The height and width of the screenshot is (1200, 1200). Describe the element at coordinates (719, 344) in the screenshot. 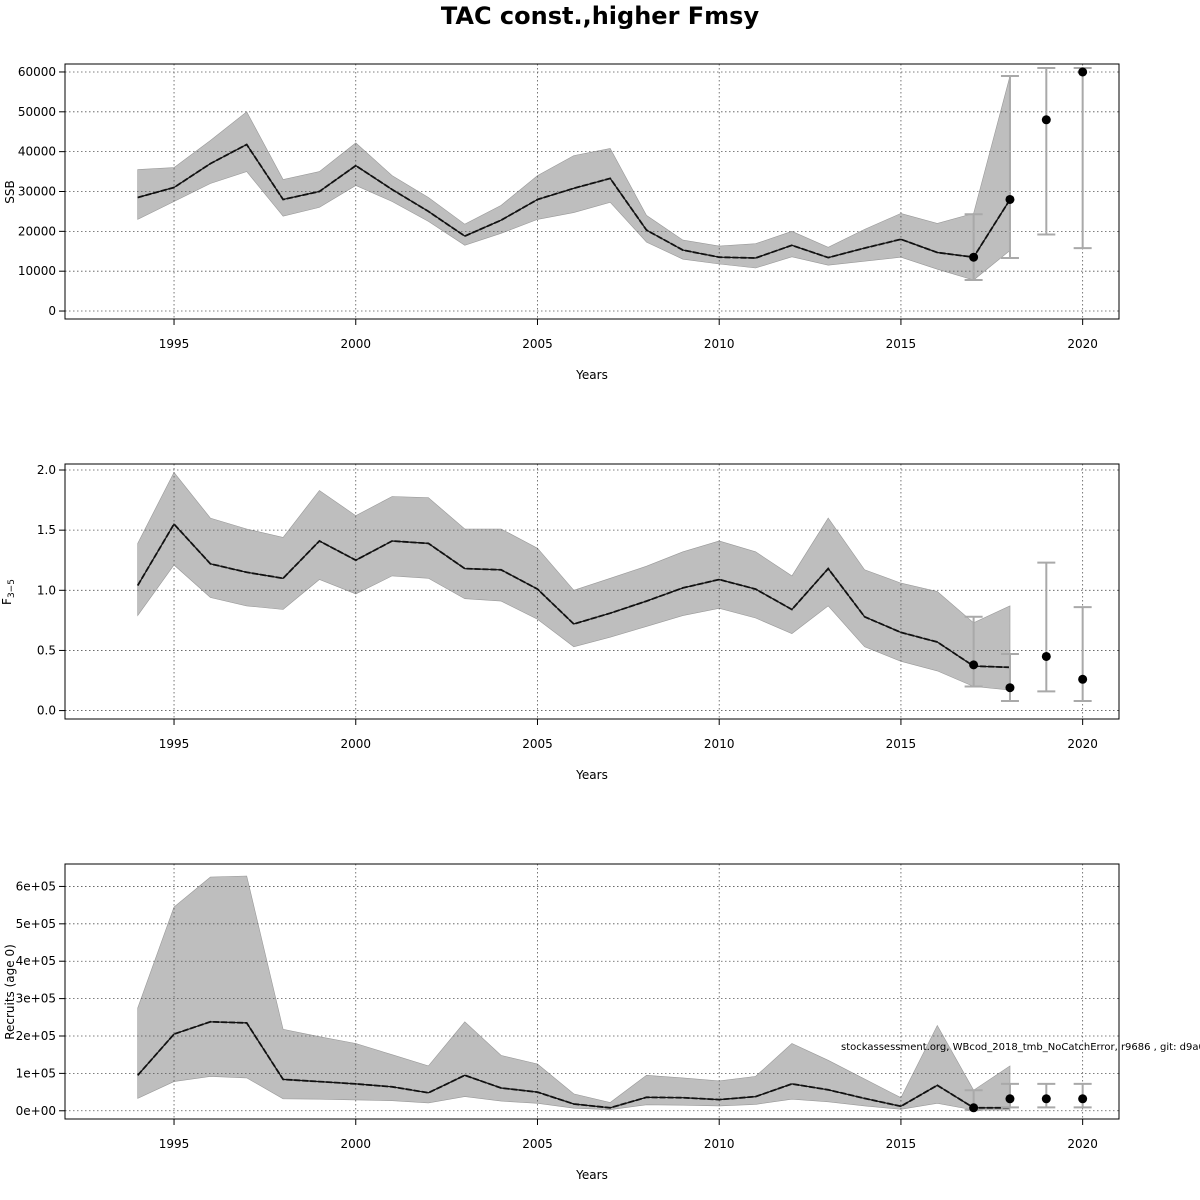

I see `ssb-xtick-label: 2010` at that location.